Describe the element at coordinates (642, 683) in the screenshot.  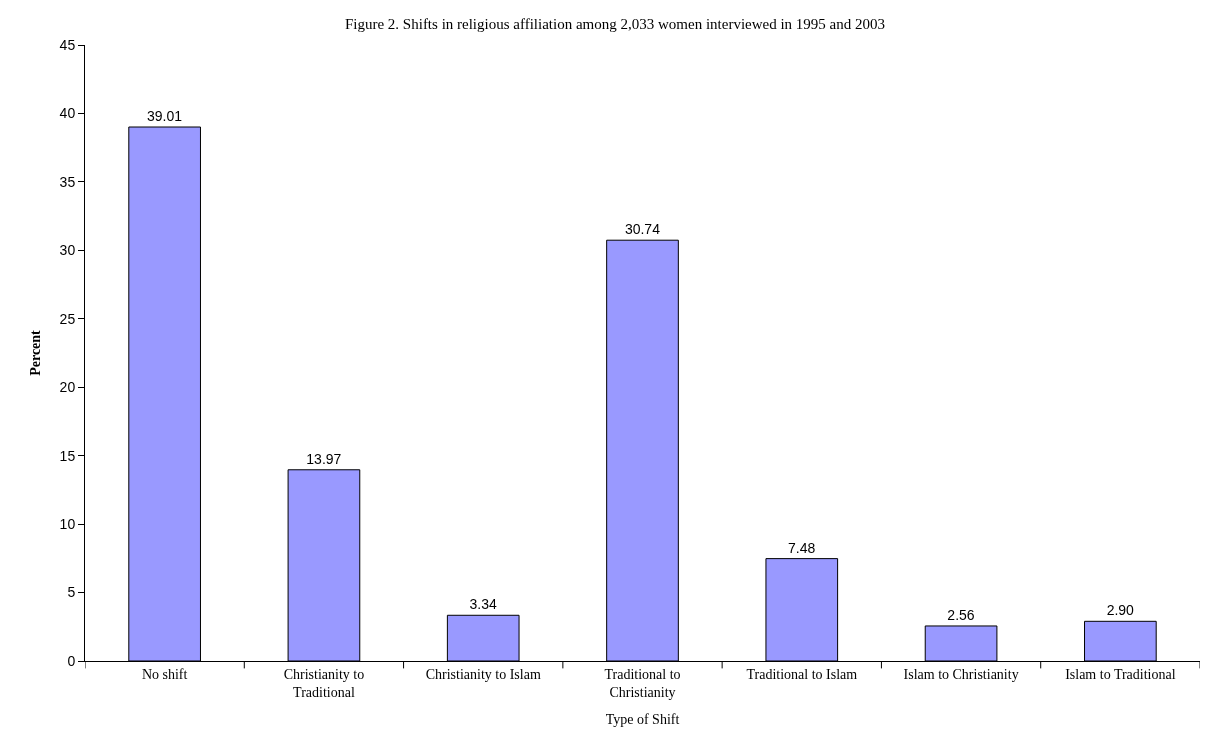
I see `x-tick-label: Traditional to Christianity` at that location.